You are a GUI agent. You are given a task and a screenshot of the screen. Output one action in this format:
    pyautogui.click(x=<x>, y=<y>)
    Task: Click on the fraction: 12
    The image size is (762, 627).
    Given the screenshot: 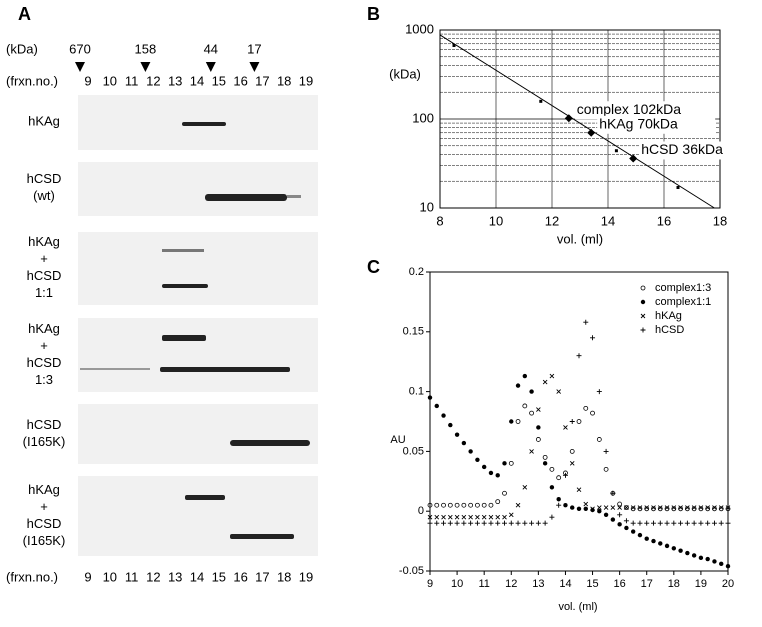 What is the action you would take?
    pyautogui.click(x=153, y=576)
    